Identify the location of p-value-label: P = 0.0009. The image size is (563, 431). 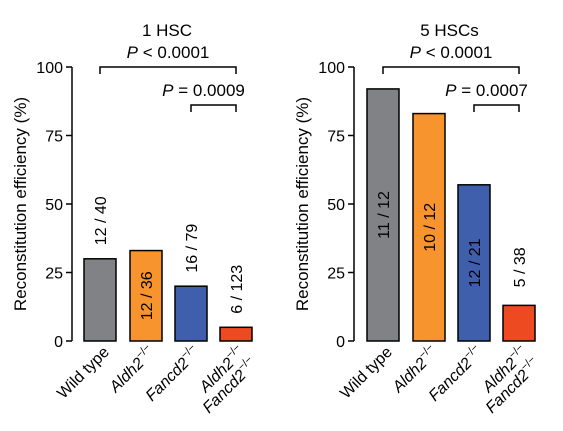
(203, 90).